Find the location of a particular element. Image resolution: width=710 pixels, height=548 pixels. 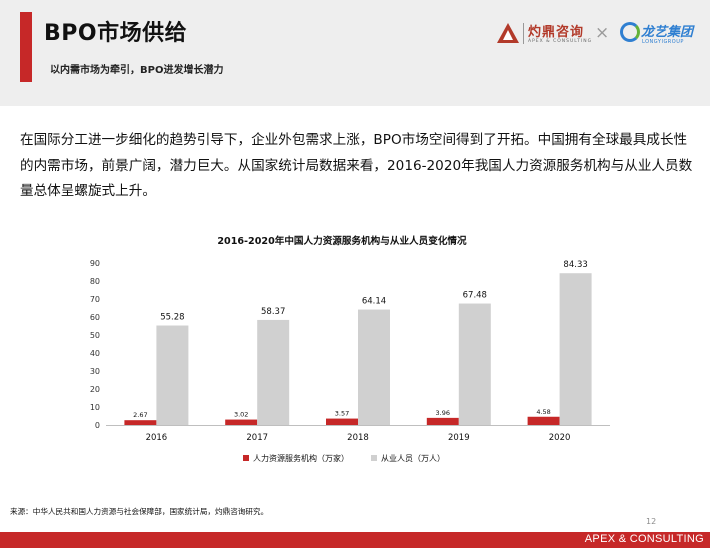

x-tick-label: 2016 is located at coordinates (157, 438).